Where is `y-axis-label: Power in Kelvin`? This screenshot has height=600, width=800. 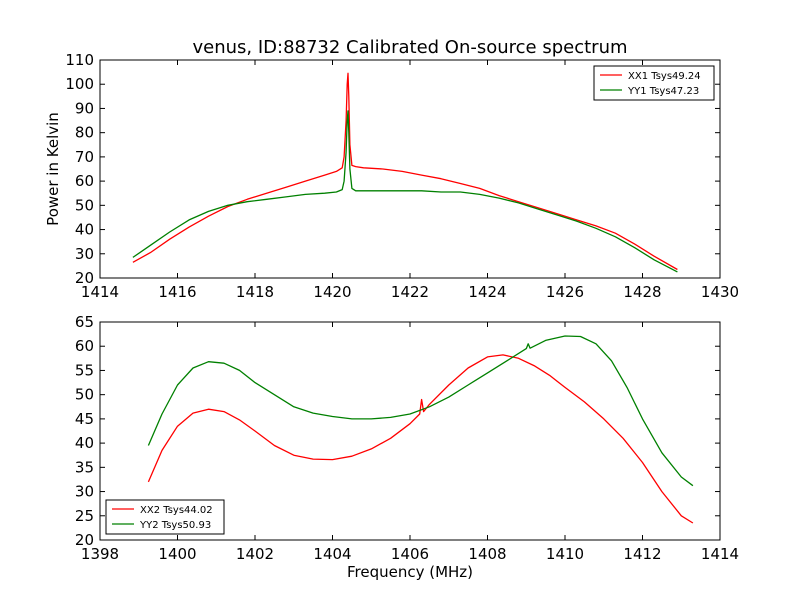
y-axis-label: Power in Kelvin is located at coordinates (53, 169).